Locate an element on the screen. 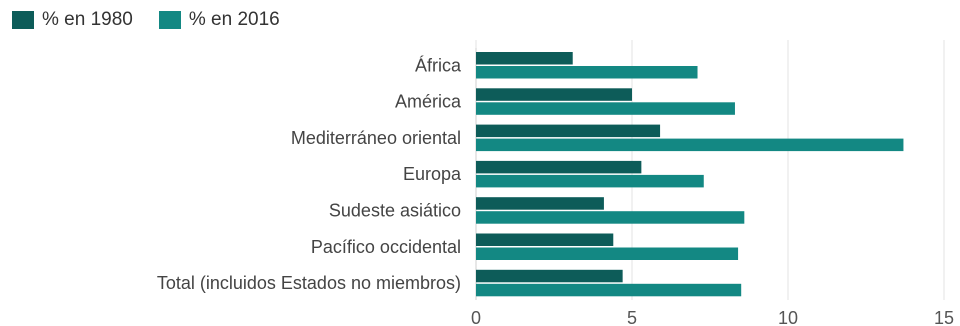 The image size is (960, 326). category-label: Pacífico occidental is located at coordinates (386, 247).